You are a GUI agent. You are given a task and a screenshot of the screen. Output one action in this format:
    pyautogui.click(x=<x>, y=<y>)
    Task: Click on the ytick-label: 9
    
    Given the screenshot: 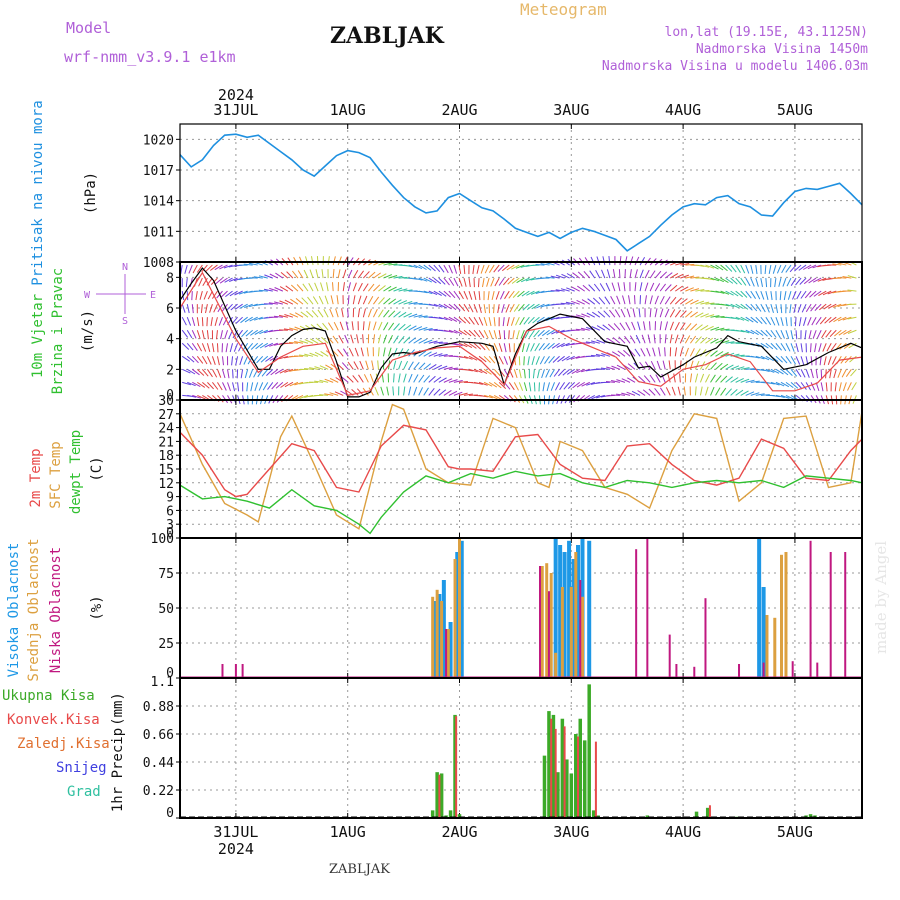 What is the action you would take?
    pyautogui.click(x=170, y=498)
    